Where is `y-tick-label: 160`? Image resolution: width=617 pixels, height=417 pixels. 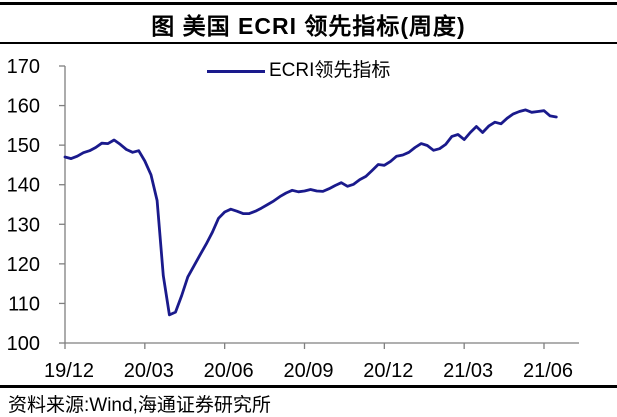
y-tick-label: 160 is located at coordinates (23, 107).